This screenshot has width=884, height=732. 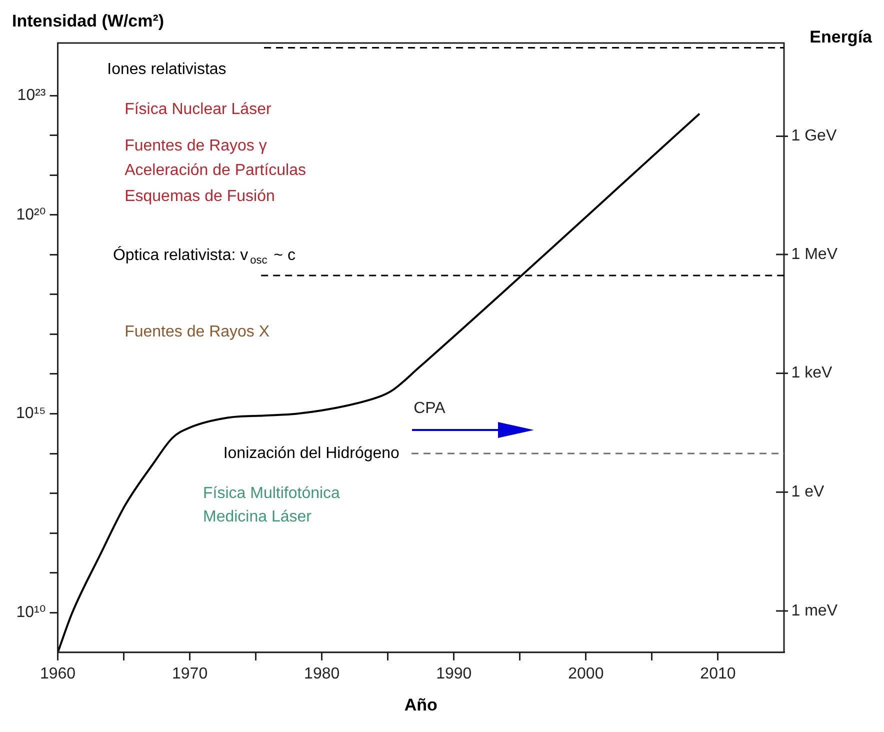 What do you see at coordinates (166, 69) in the screenshot?
I see `ref-line-label: Iones relativistas` at bounding box center [166, 69].